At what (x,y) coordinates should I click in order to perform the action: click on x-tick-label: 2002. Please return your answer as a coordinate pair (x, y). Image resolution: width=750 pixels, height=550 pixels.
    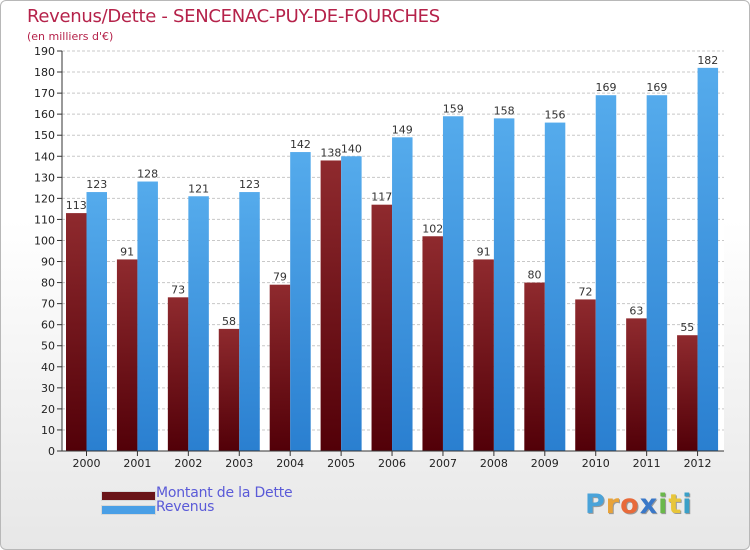
    Looking at the image, I should click on (188, 463).